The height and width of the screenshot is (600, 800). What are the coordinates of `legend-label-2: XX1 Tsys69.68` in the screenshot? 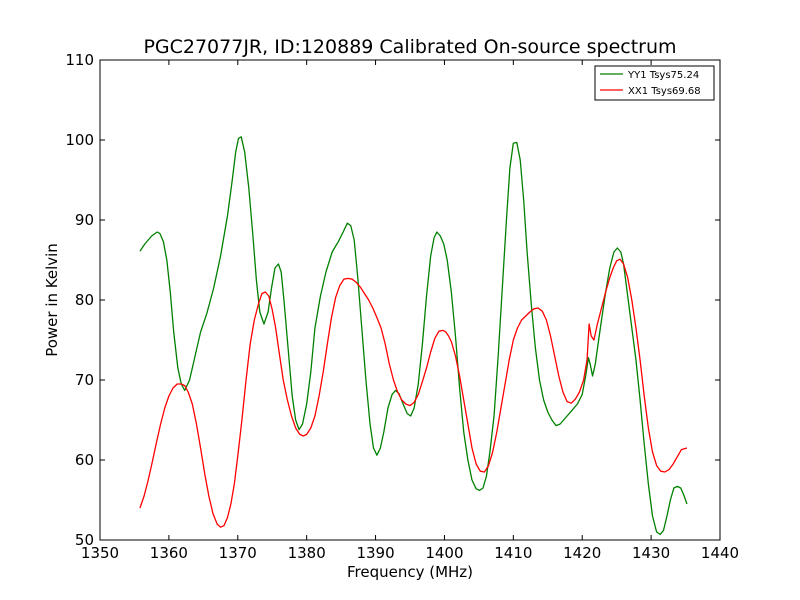 It's located at (664, 91).